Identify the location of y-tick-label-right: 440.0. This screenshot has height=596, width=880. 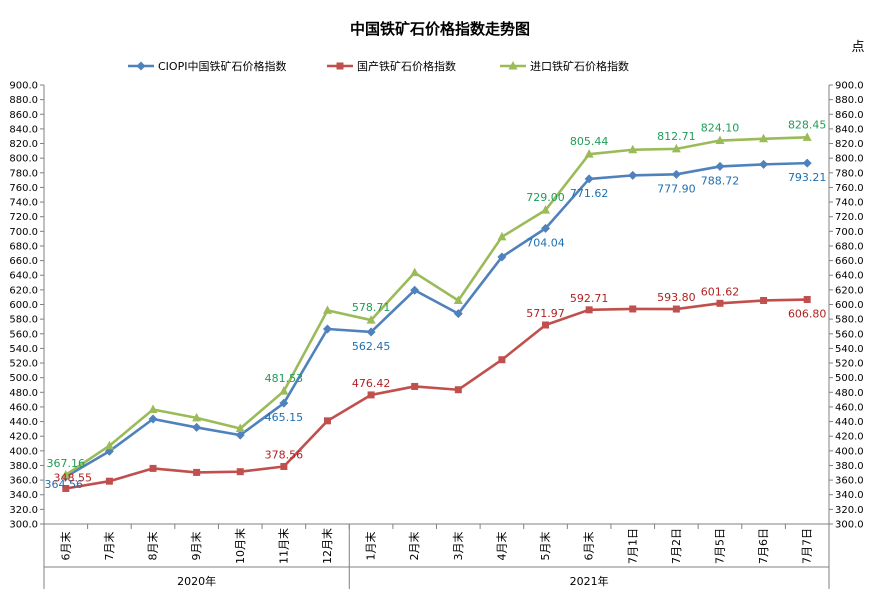
(849, 422).